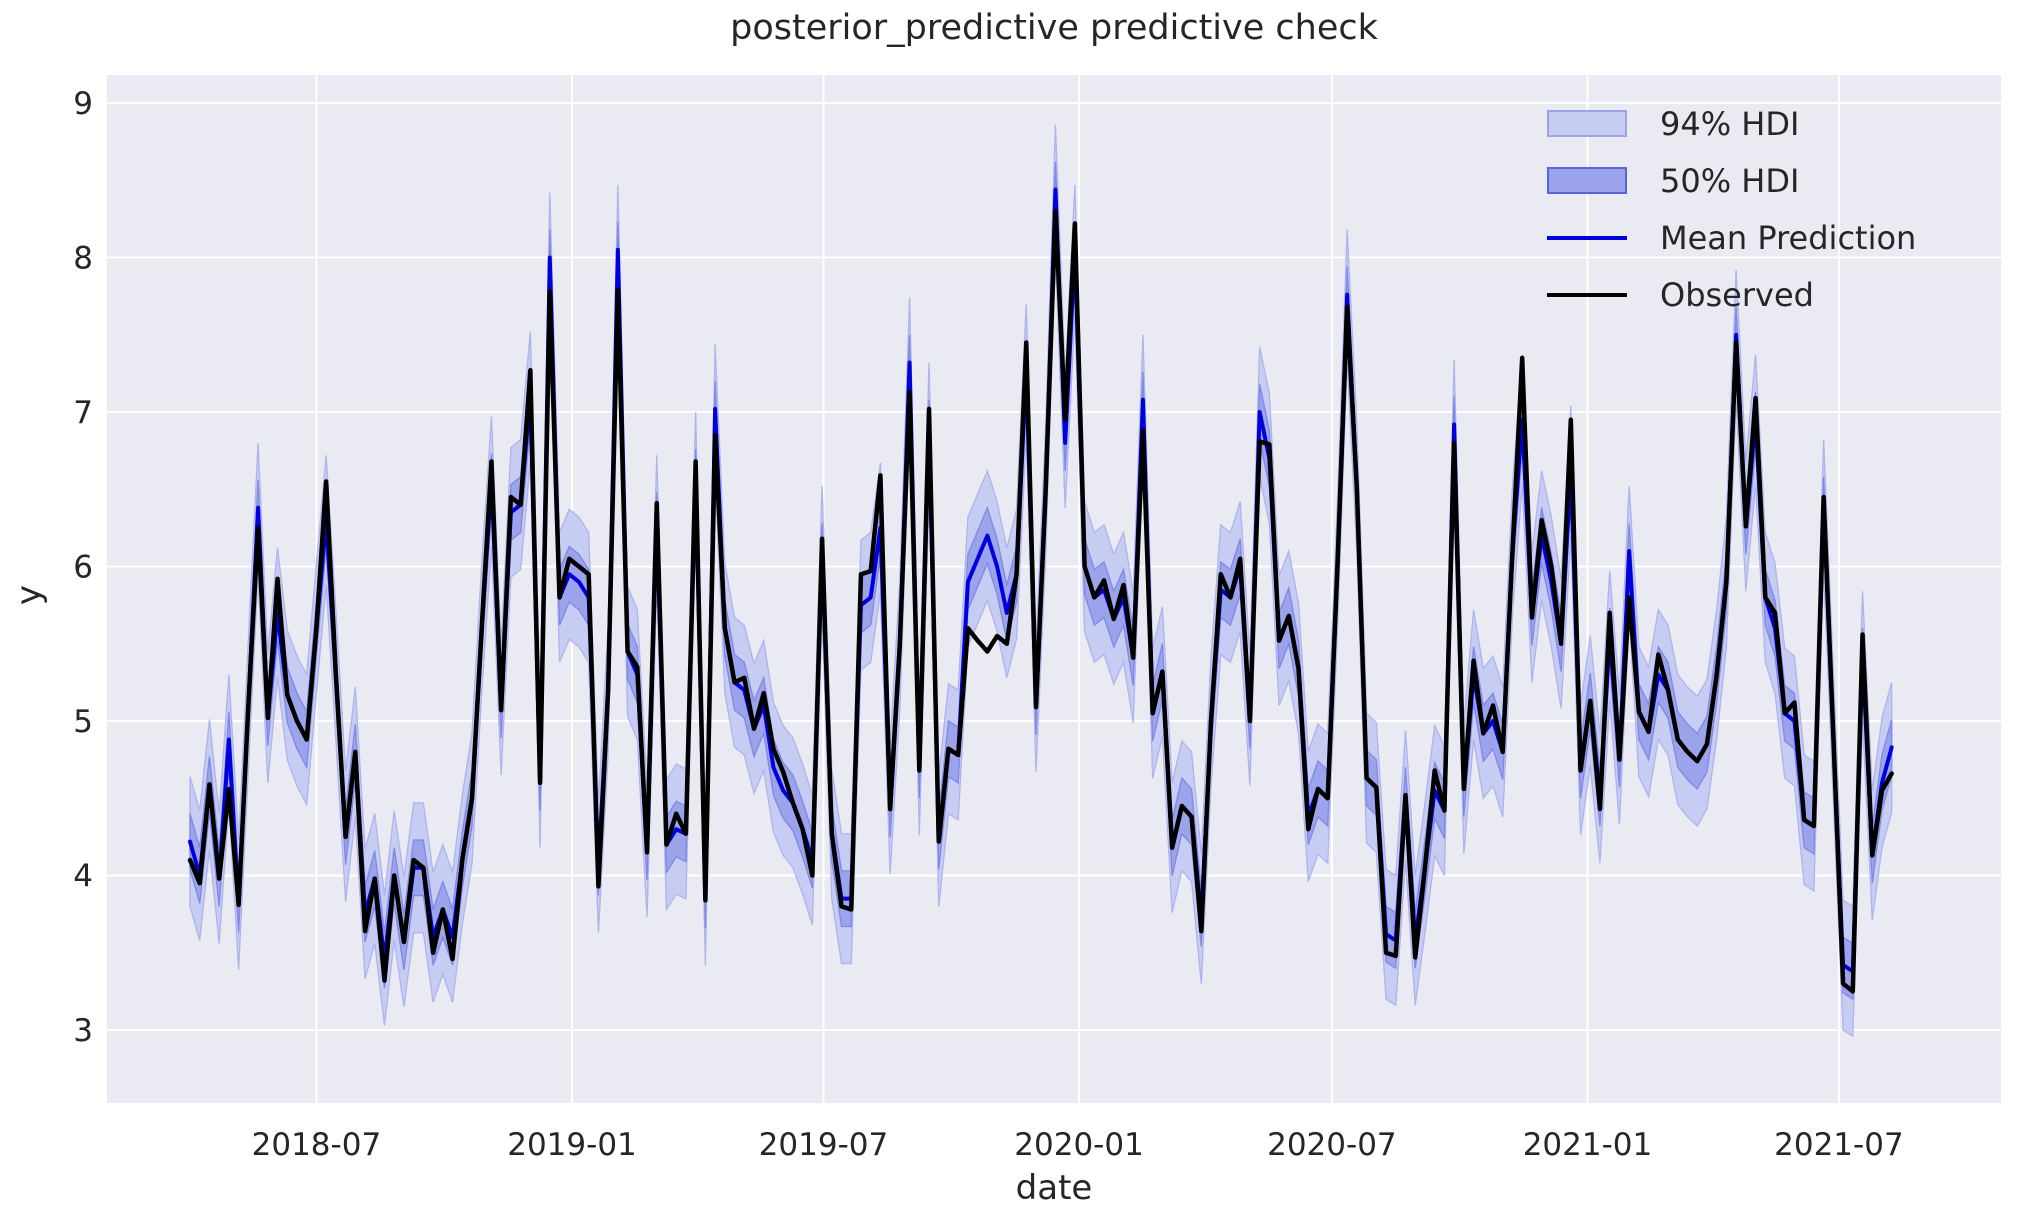 This screenshot has width=2023, height=1223. Describe the element at coordinates (1587, 294) in the screenshot. I see `observed-line-swatch-icon` at that location.